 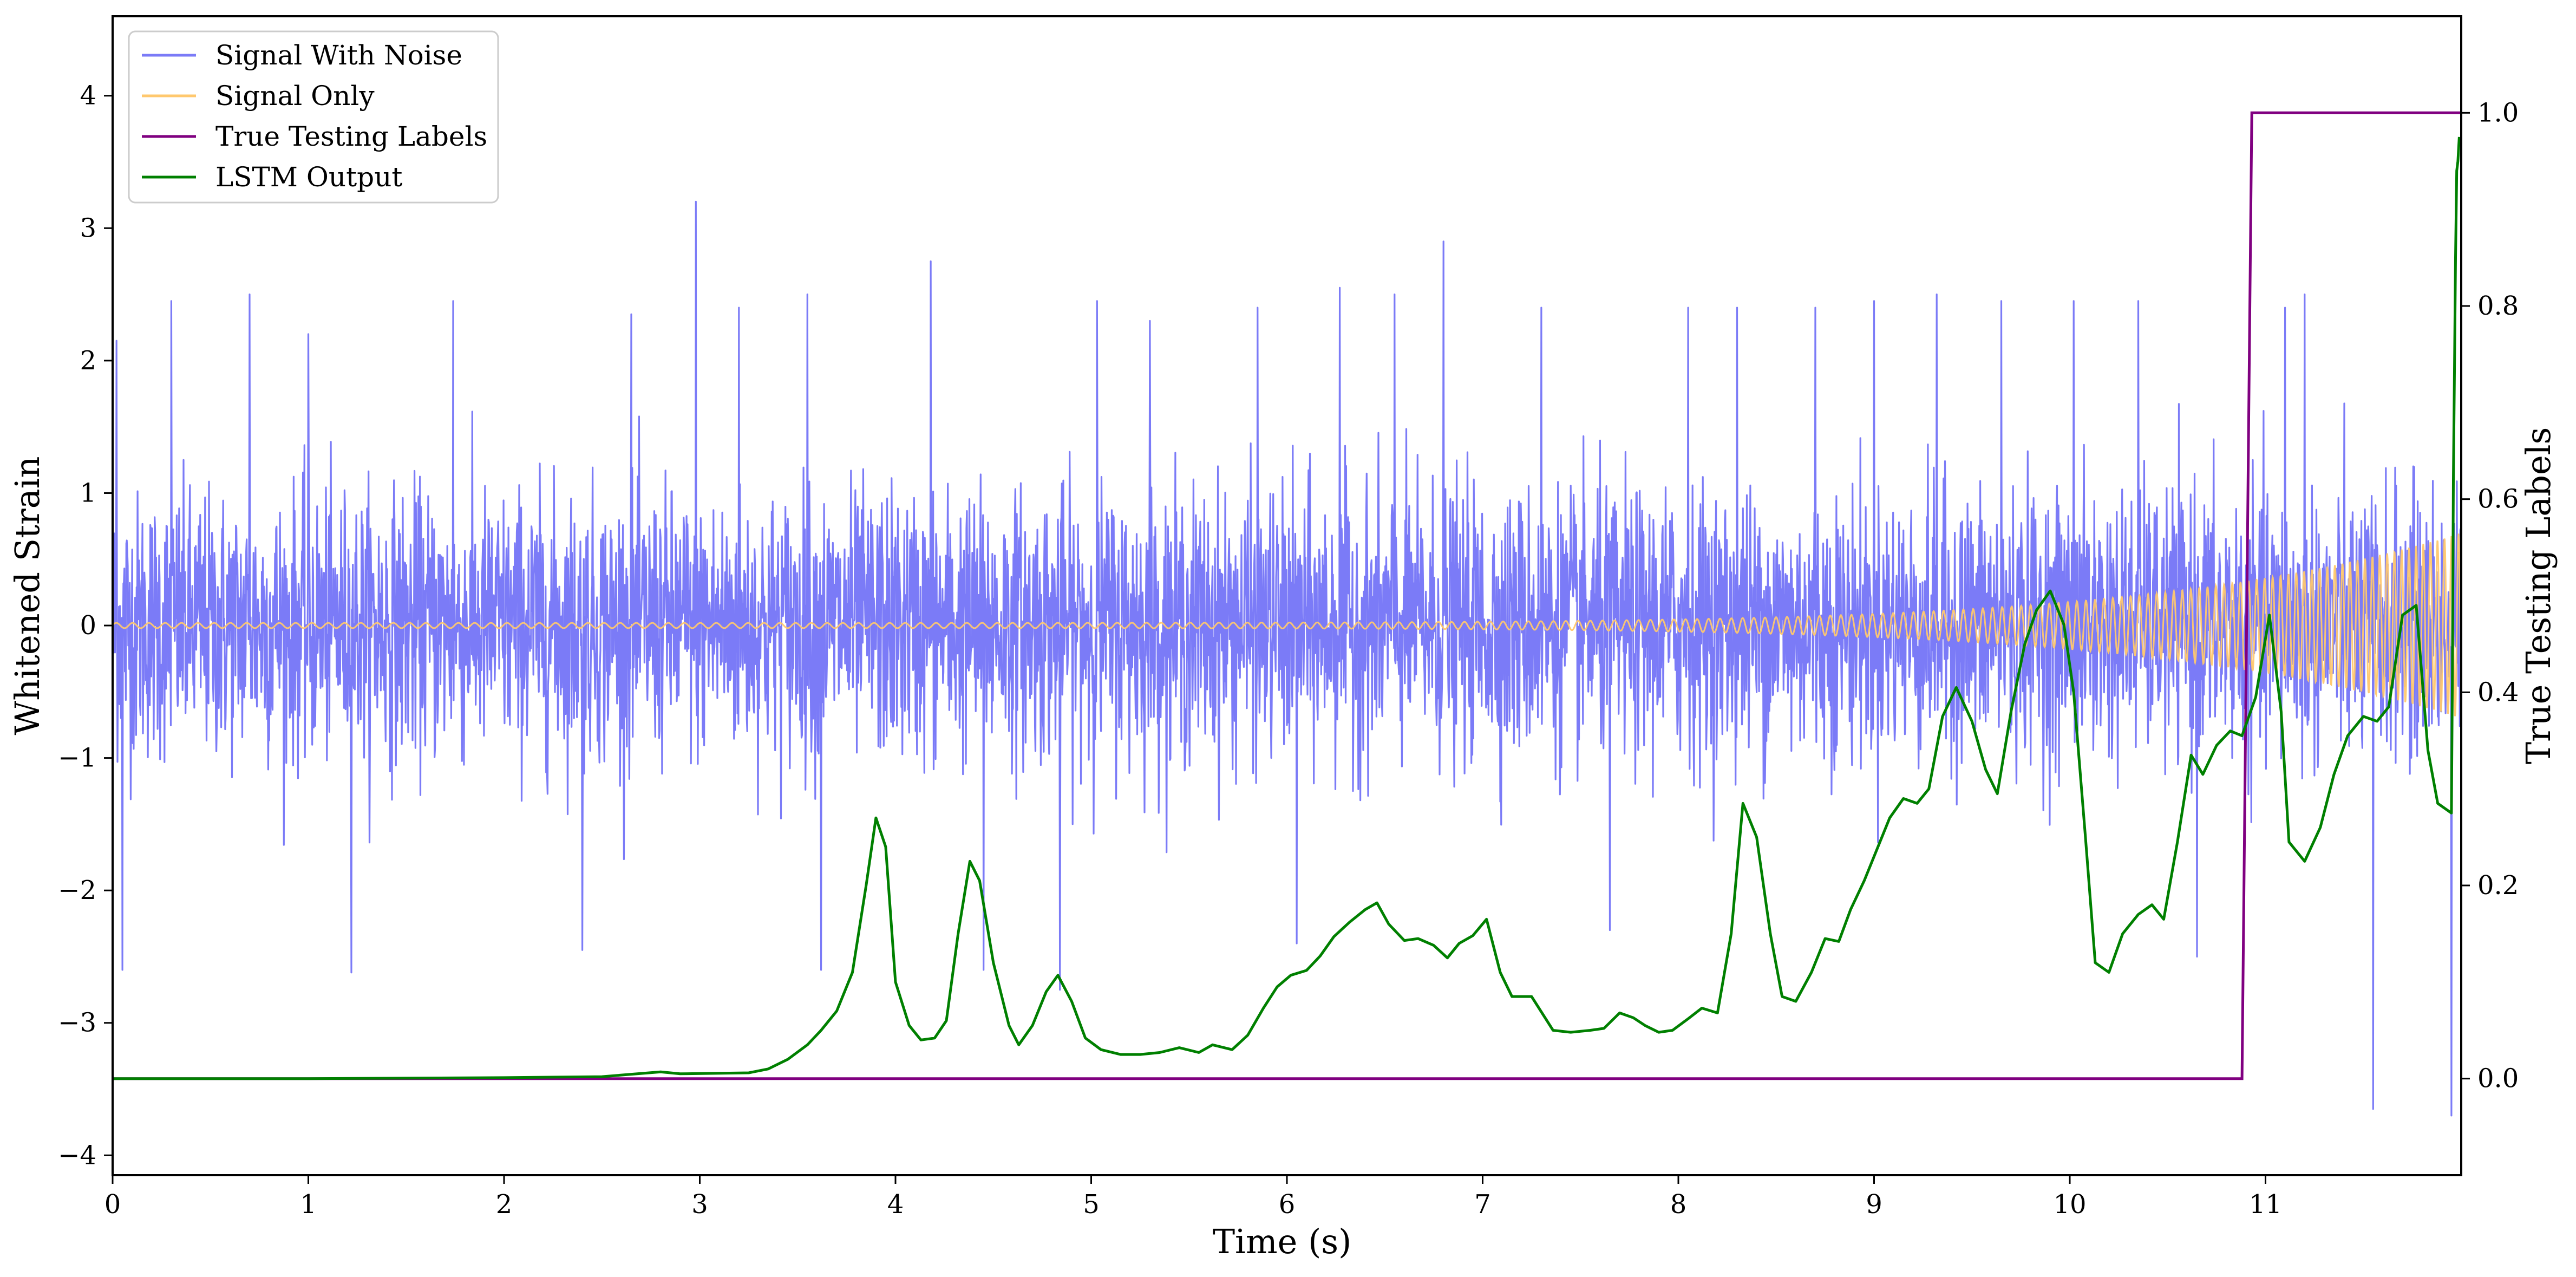 I want to click on x-axis: 0 1 2 3 4 5 6 7 8 9 10 11, so click(x=1193, y=1197).